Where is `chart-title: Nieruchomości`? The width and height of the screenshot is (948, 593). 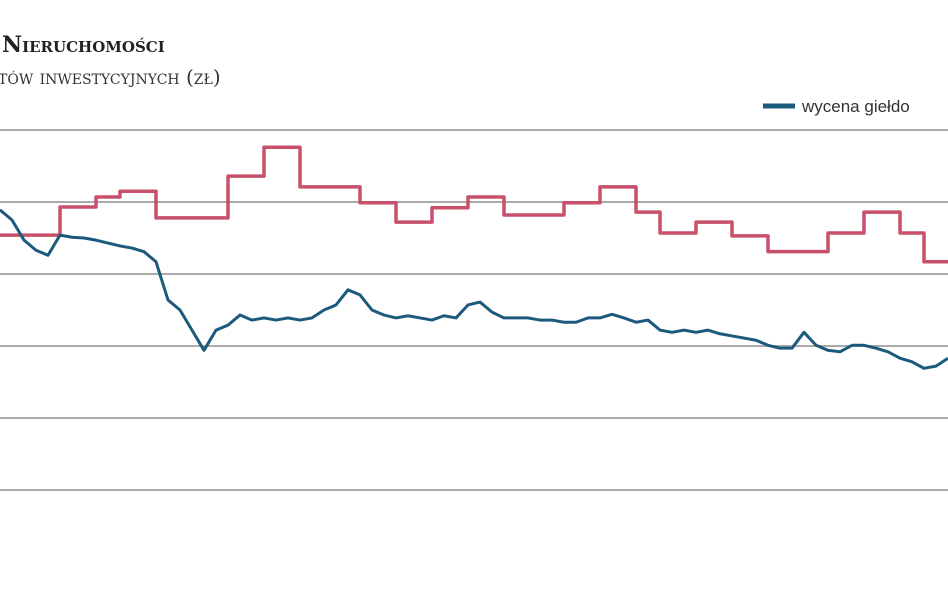 chart-title: Nieruchomości is located at coordinates (83, 45).